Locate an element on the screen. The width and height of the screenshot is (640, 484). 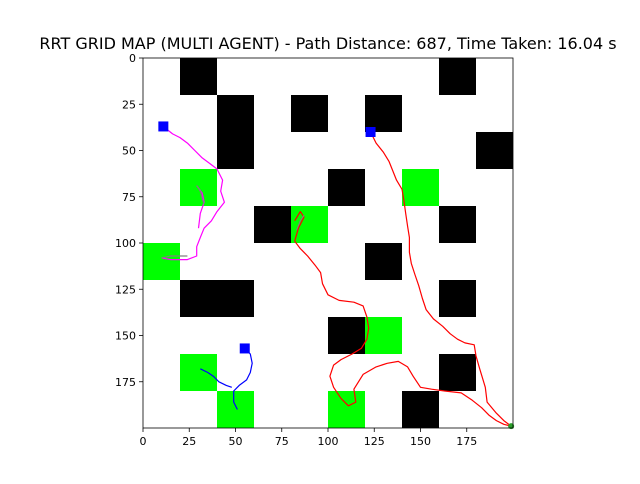
x-tick-label: 100 is located at coordinates (328, 441).